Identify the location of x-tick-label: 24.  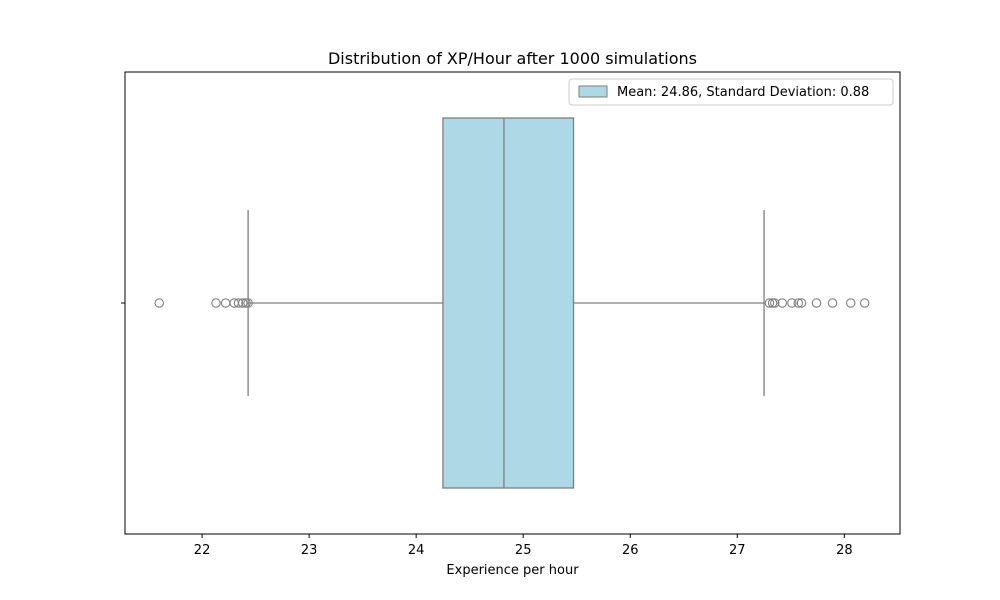
(416, 550).